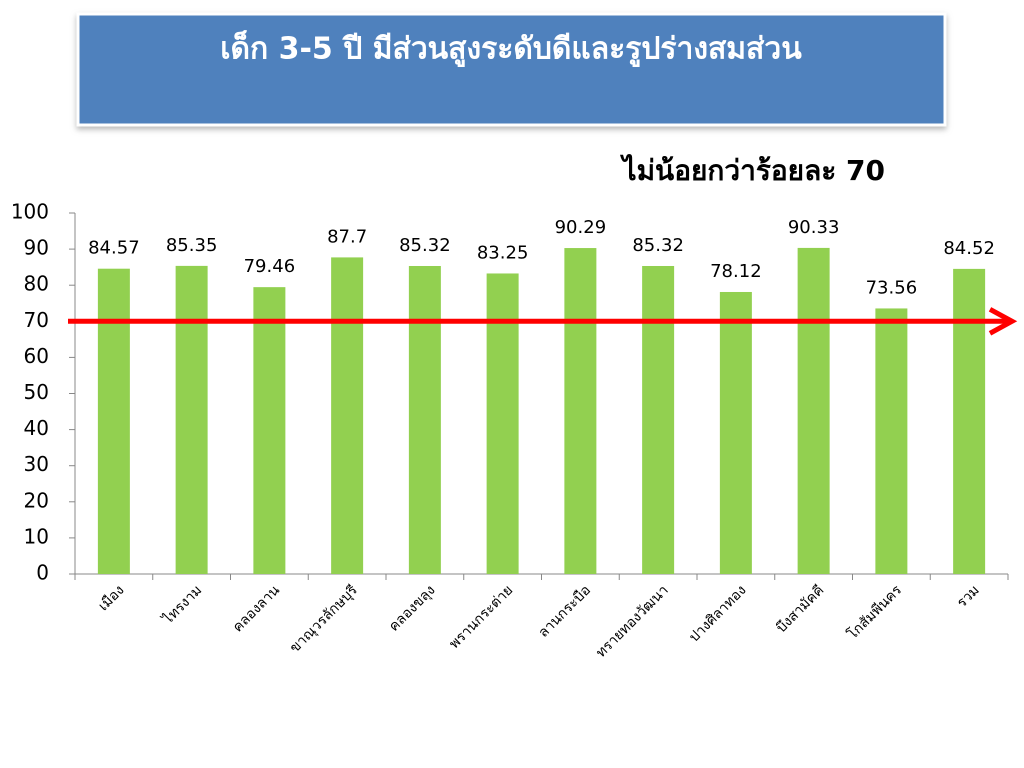  What do you see at coordinates (192, 245) in the screenshot?
I see `data-label: 85.35` at bounding box center [192, 245].